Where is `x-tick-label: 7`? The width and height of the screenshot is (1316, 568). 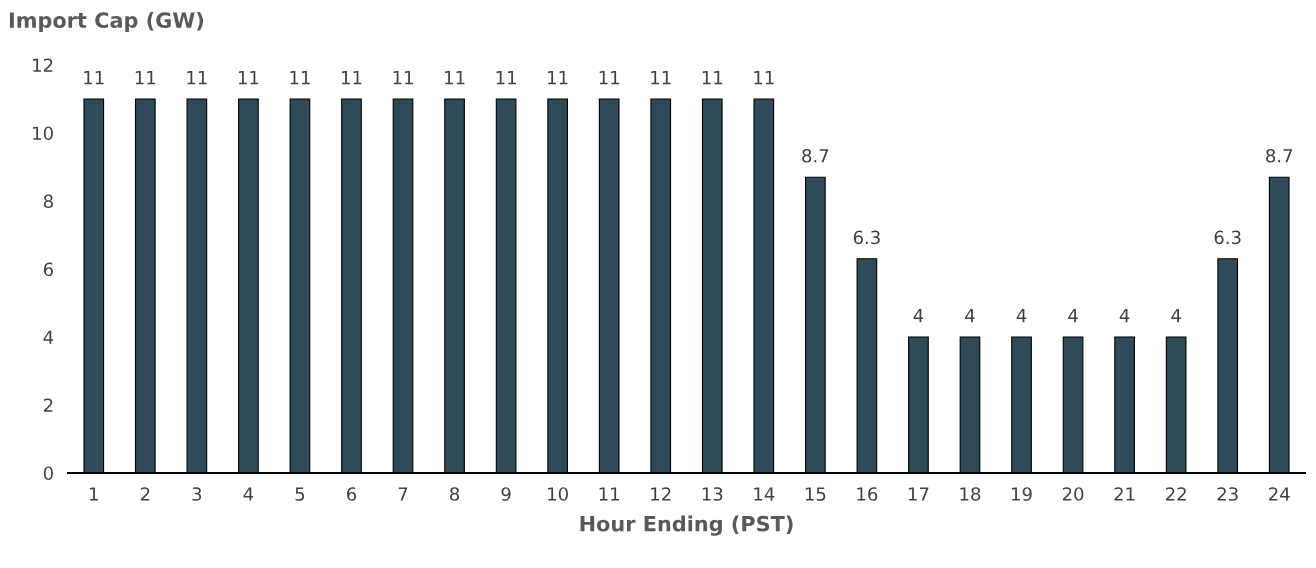
x-tick-label: 7 is located at coordinates (403, 494).